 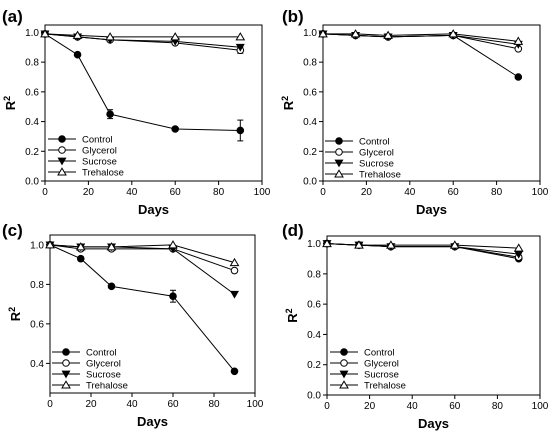 I want to click on series-control-line, so click(x=142, y=82).